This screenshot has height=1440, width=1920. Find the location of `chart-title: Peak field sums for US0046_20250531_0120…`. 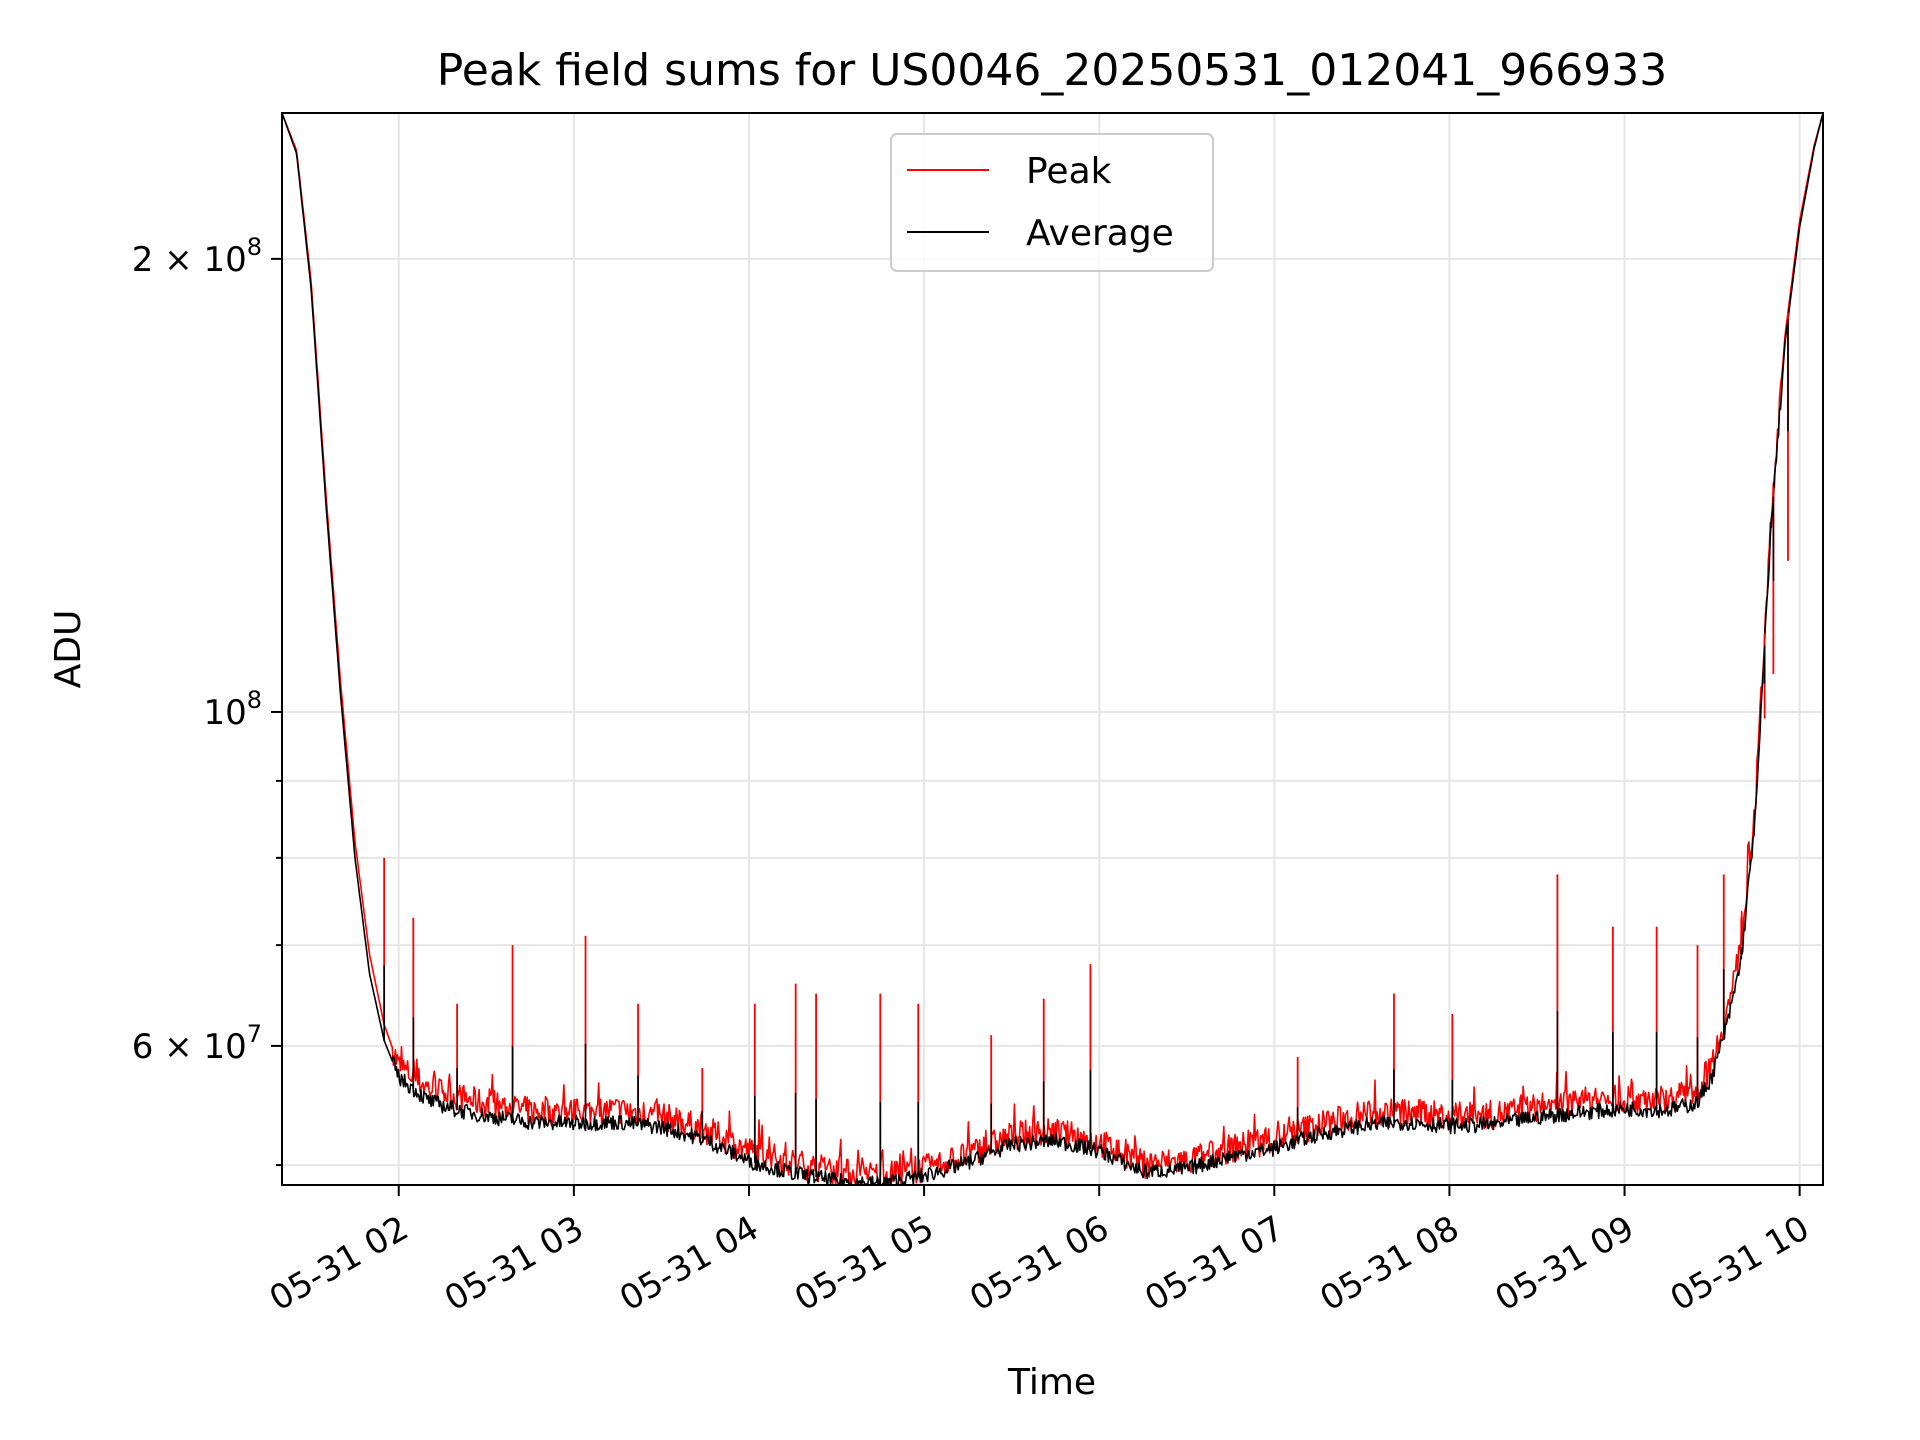

chart-title: Peak field sums for US0046_20250531_0120… is located at coordinates (1052, 70).